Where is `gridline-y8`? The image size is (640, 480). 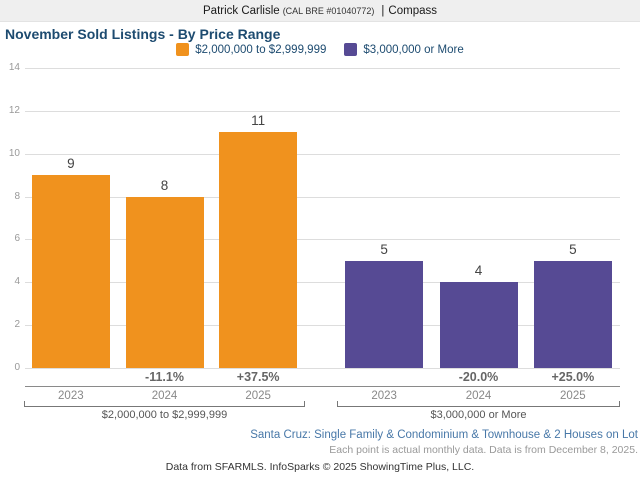
gridline-y8 is located at coordinates (322, 197).